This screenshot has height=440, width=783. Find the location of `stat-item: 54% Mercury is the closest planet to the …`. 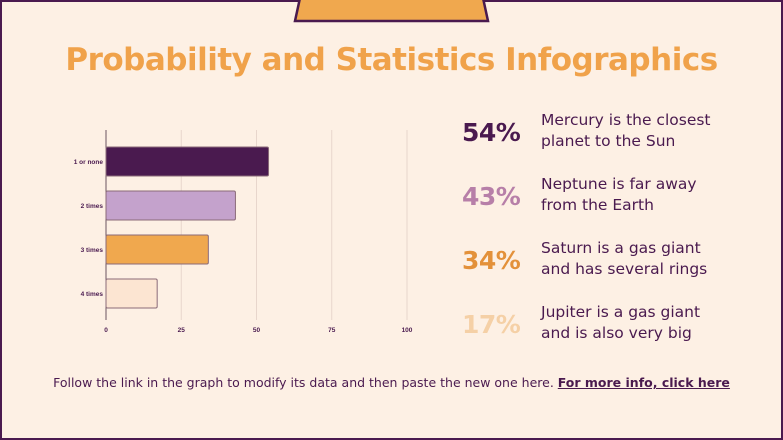

stat-item: 54% Mercury is the closest planet to the … is located at coordinates (612, 135).